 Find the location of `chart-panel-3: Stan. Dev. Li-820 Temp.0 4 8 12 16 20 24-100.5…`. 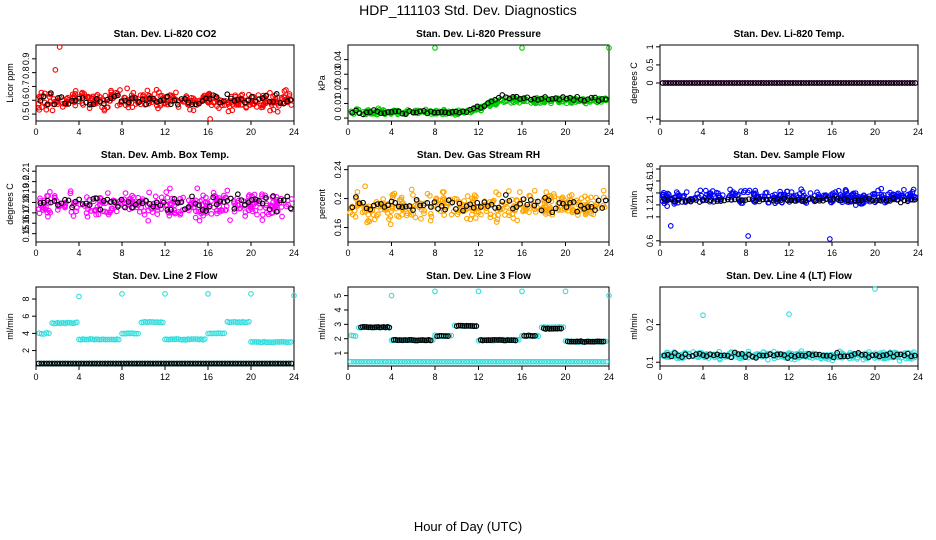

chart-panel-3: Stan. Dev. Li-820 Temp.0 4 8 12 16 20 24-100.5… is located at coordinates (776, 83).